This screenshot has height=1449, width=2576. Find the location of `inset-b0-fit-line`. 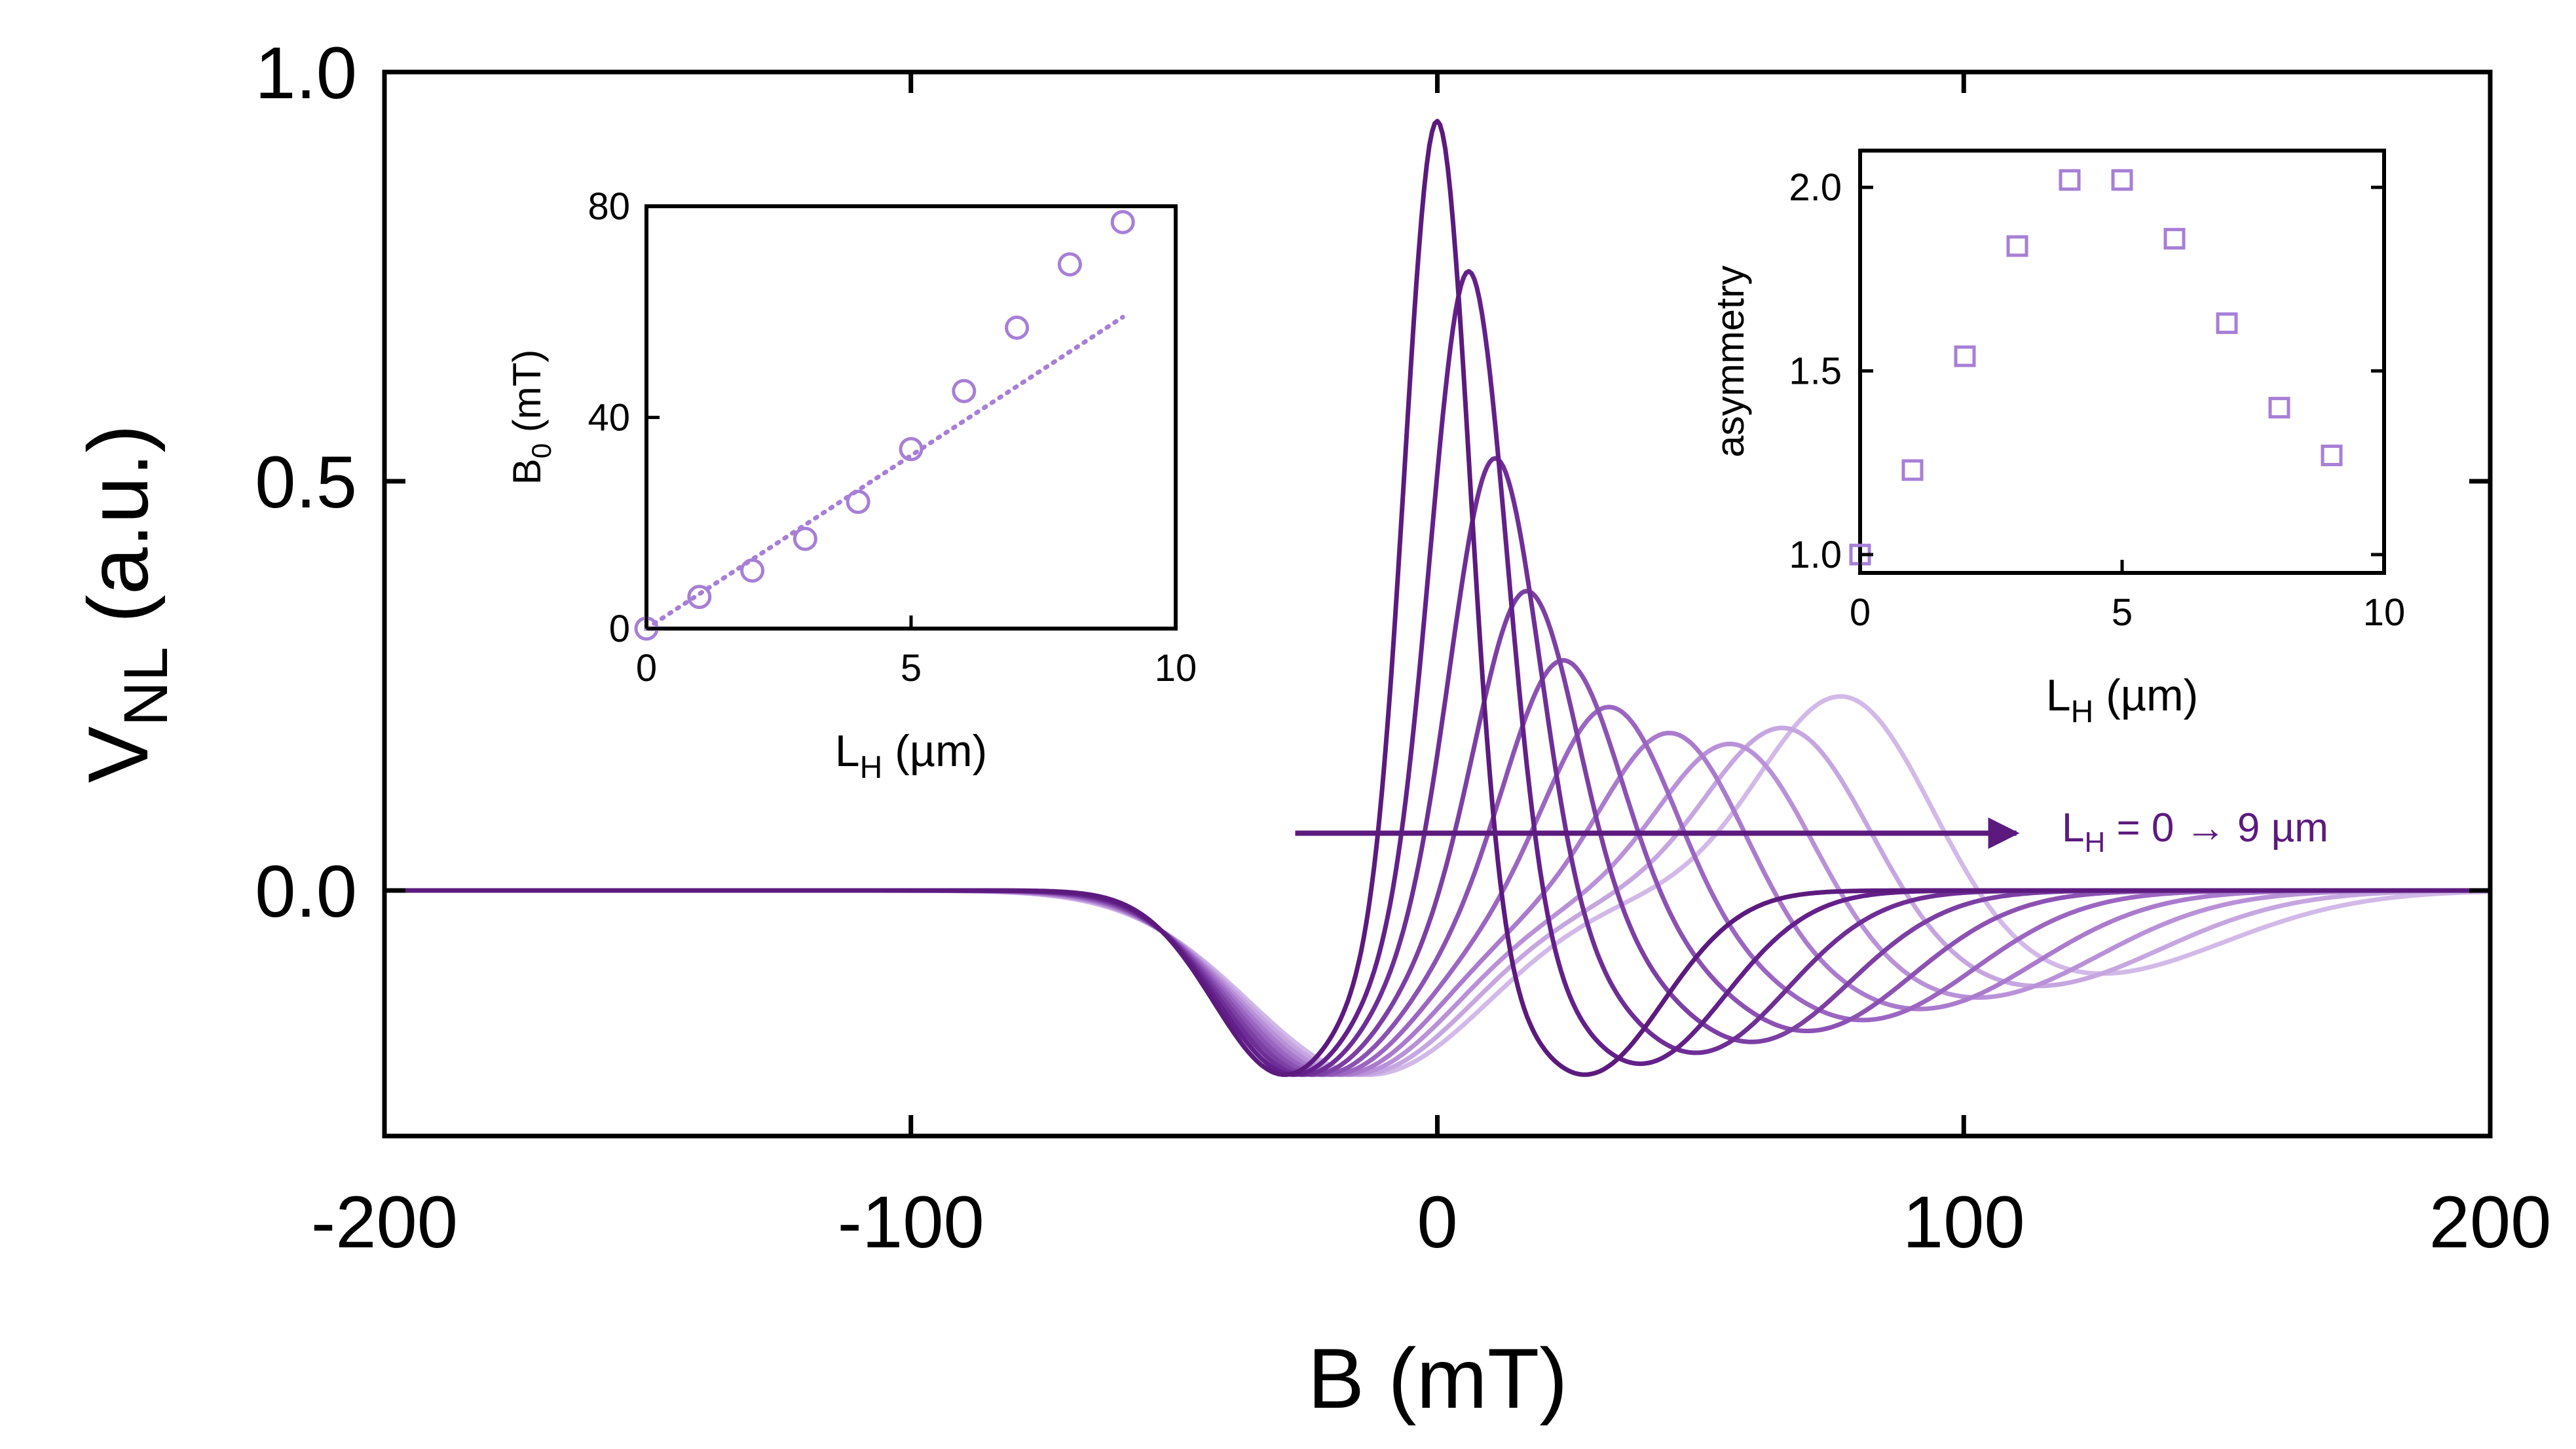

inset-b0-fit-line is located at coordinates (884, 473).